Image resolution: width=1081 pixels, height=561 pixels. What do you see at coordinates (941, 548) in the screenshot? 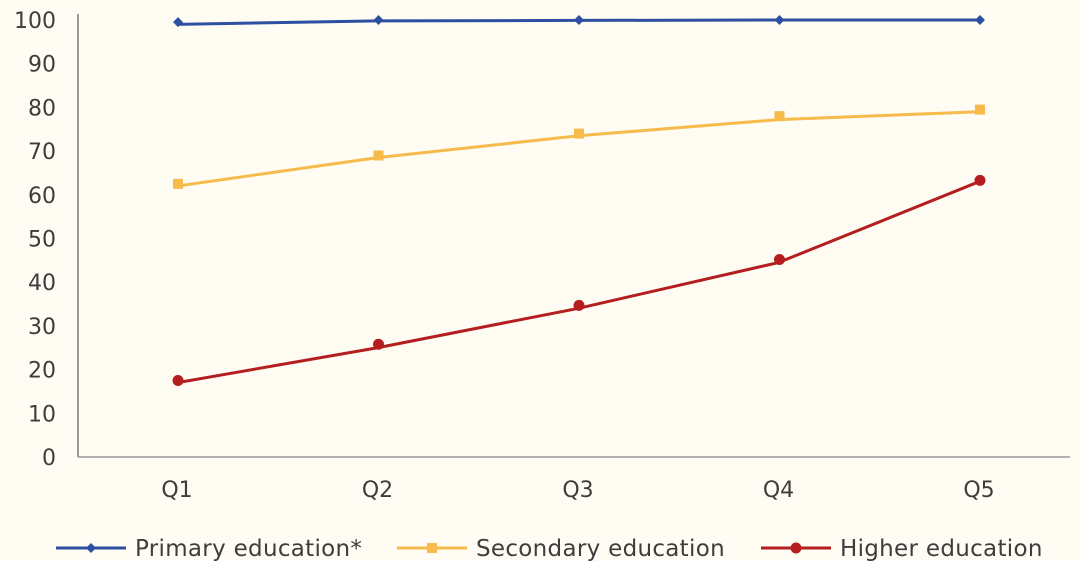
I see `legend-label: Higher education` at bounding box center [941, 548].